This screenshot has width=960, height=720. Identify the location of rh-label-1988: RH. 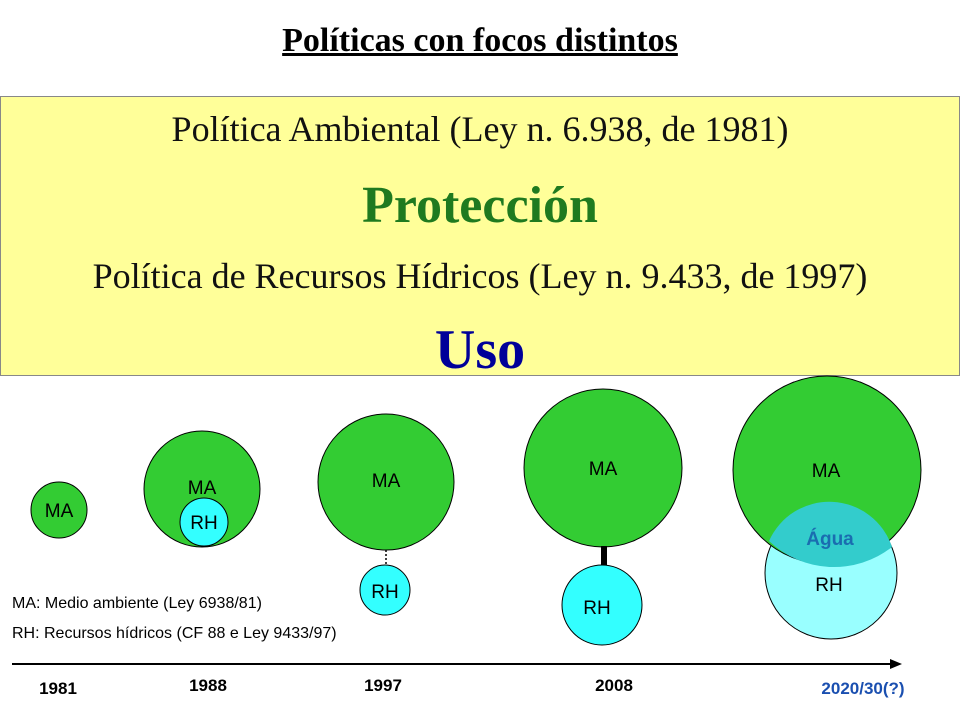
(203, 523).